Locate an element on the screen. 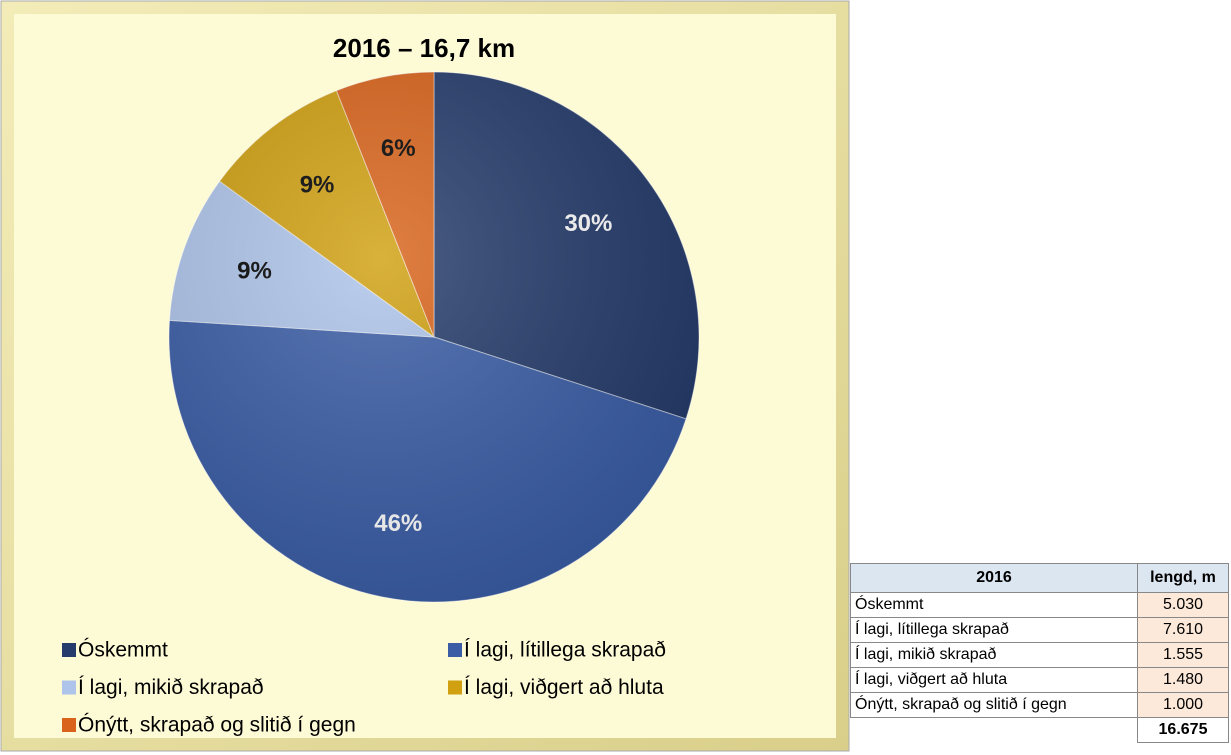 Image resolution: width=1231 pixels, height=755 pixels. row-value: 5.030 is located at coordinates (1183, 605).